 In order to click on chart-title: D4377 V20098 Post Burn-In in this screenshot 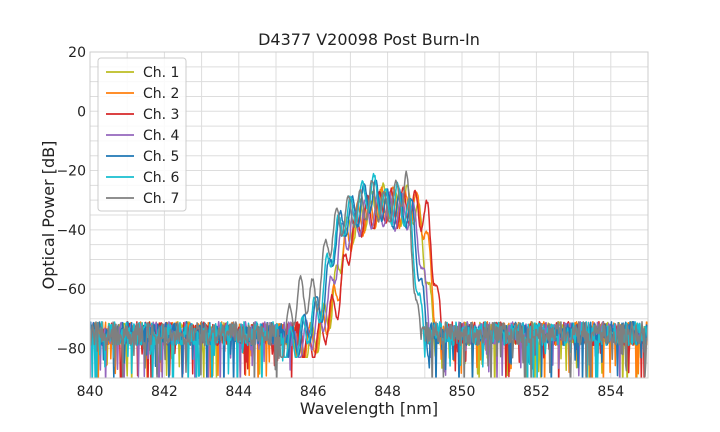, I will do `click(369, 39)`.